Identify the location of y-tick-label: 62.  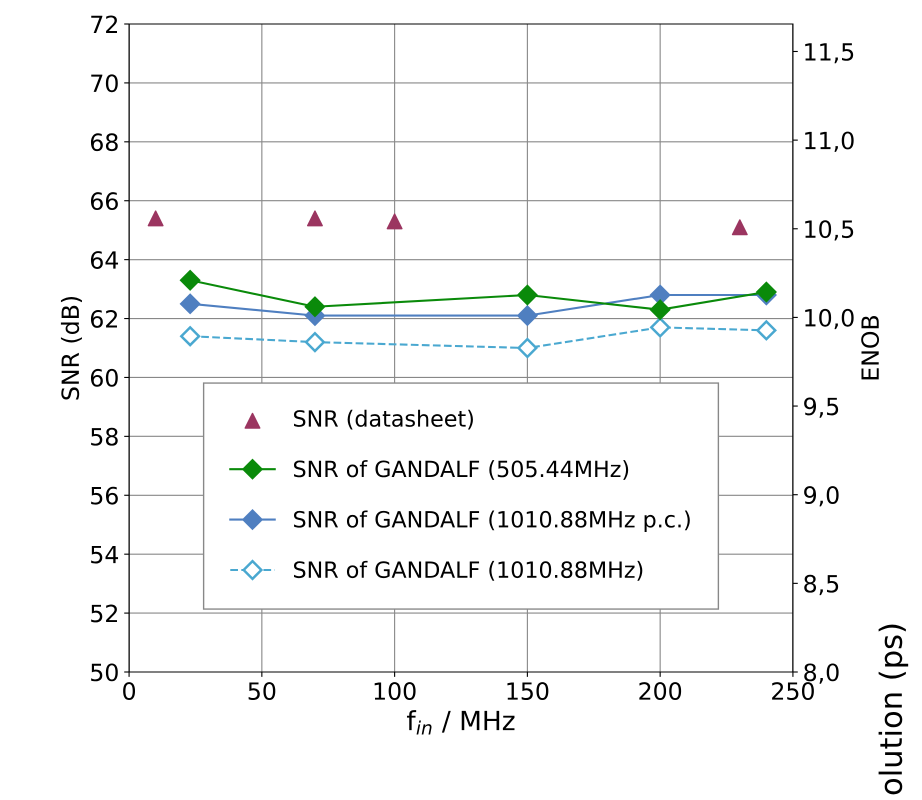
(103, 319).